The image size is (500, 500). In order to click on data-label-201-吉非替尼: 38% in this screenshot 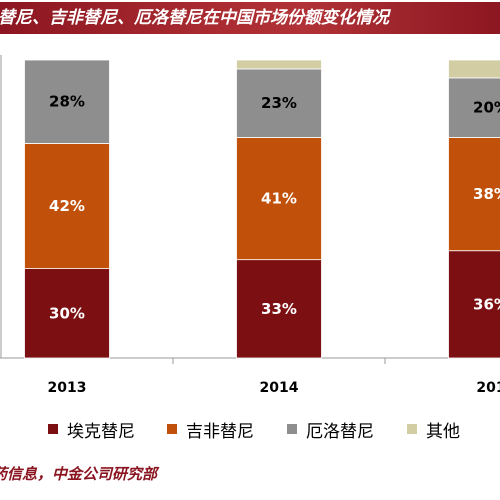, I will do `click(486, 194)`.